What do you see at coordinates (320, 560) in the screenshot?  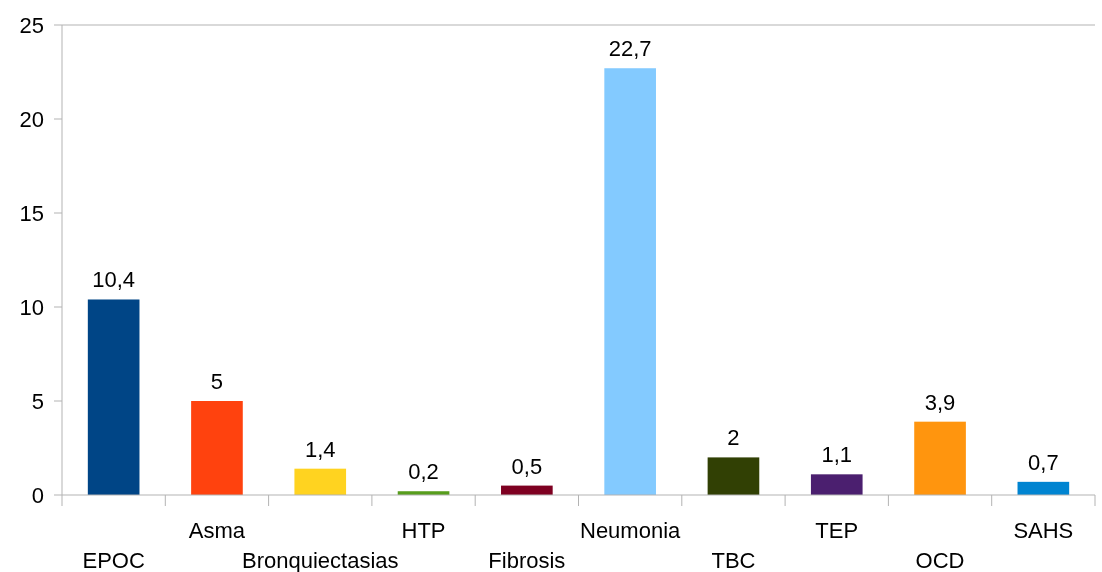 I see `x-tick-label: Bronquiectasias` at bounding box center [320, 560].